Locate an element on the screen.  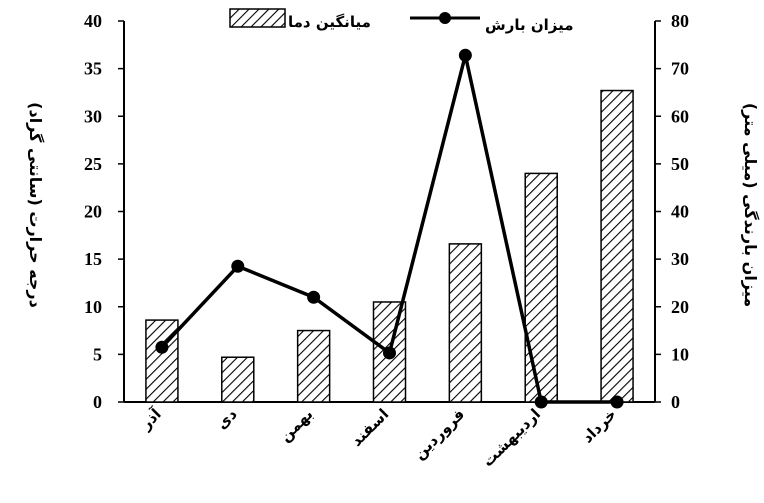
right-tick-label: 50 is located at coordinates (680, 164).